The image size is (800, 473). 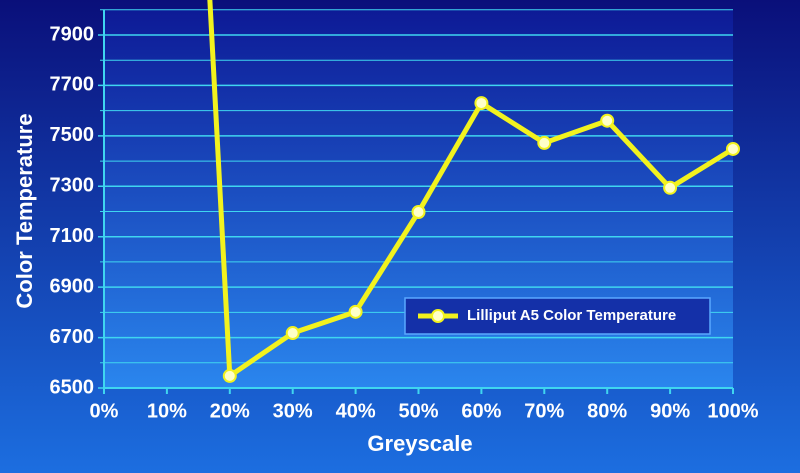 I want to click on legend-marker, so click(x=438, y=316).